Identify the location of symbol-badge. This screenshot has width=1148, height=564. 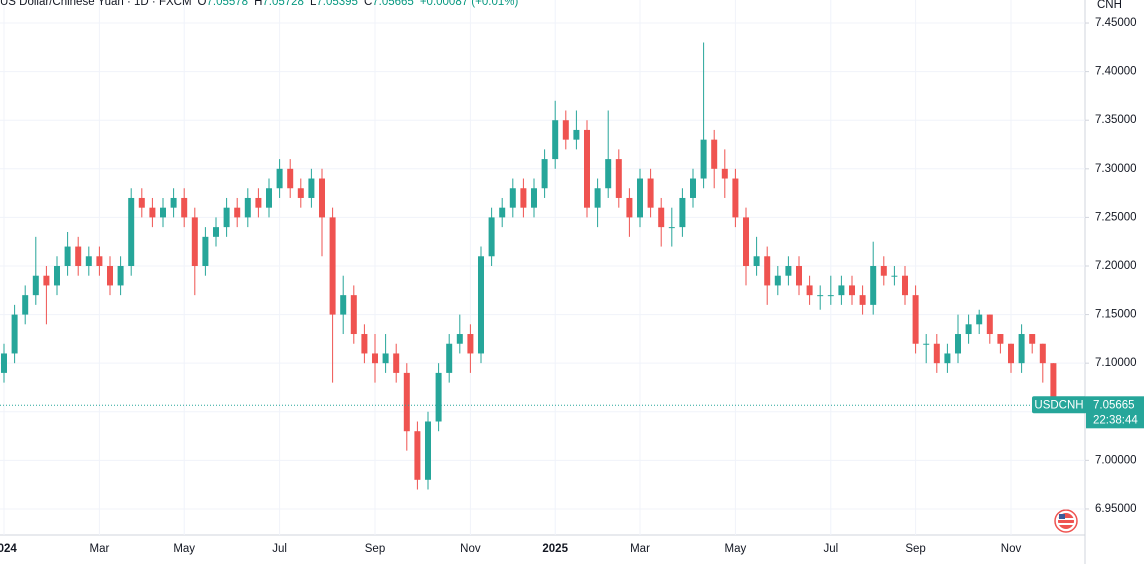
(1059, 405).